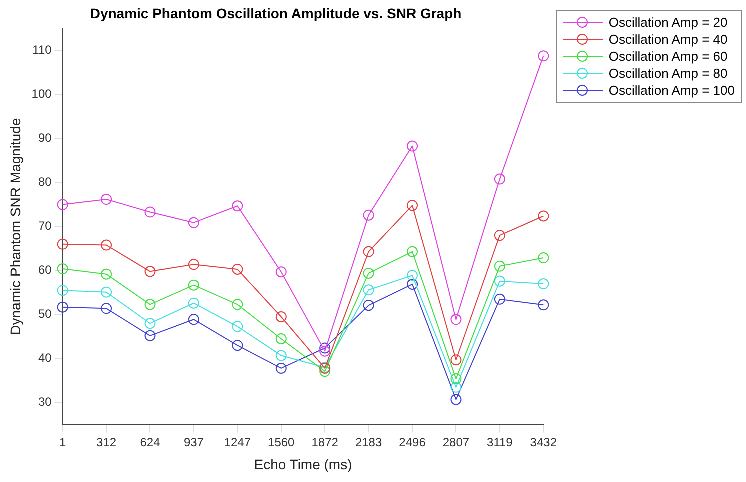  Describe the element at coordinates (368, 442) in the screenshot. I see `x-tick-label: 2183` at that location.